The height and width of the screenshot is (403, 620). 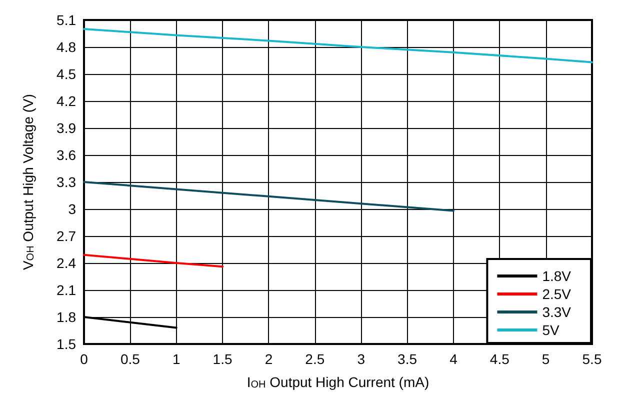 I want to click on y-tick-label: 2.1, so click(x=66, y=290).